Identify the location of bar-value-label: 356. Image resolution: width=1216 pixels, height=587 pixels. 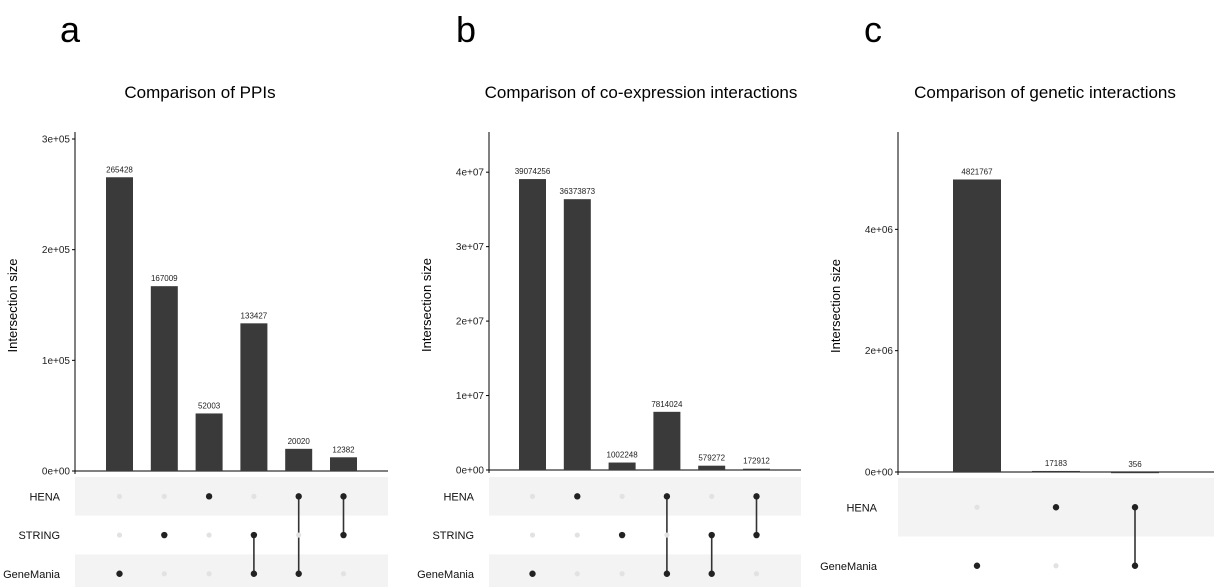
(1135, 464).